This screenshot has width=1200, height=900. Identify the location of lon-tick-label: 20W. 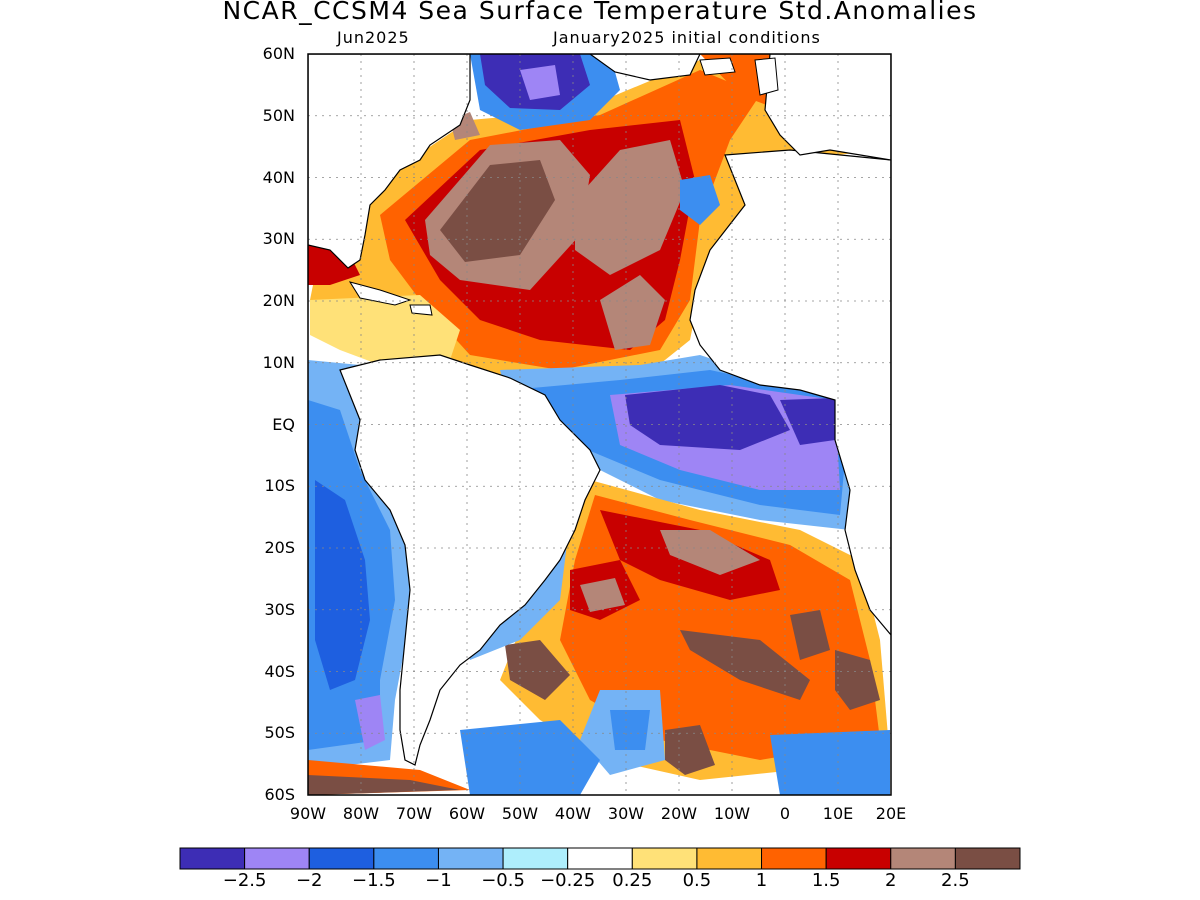
(679, 813).